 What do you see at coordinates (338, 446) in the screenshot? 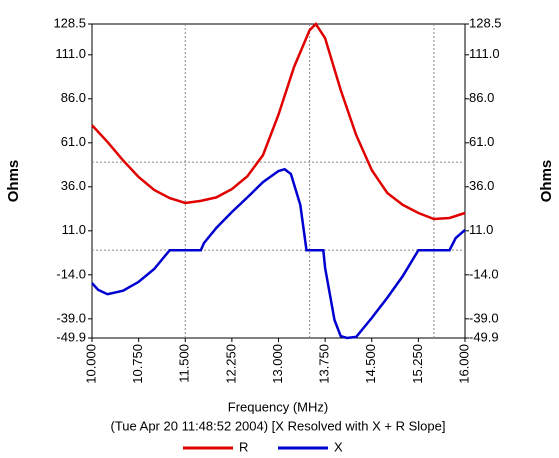
I see `legend-label: X` at bounding box center [338, 446].